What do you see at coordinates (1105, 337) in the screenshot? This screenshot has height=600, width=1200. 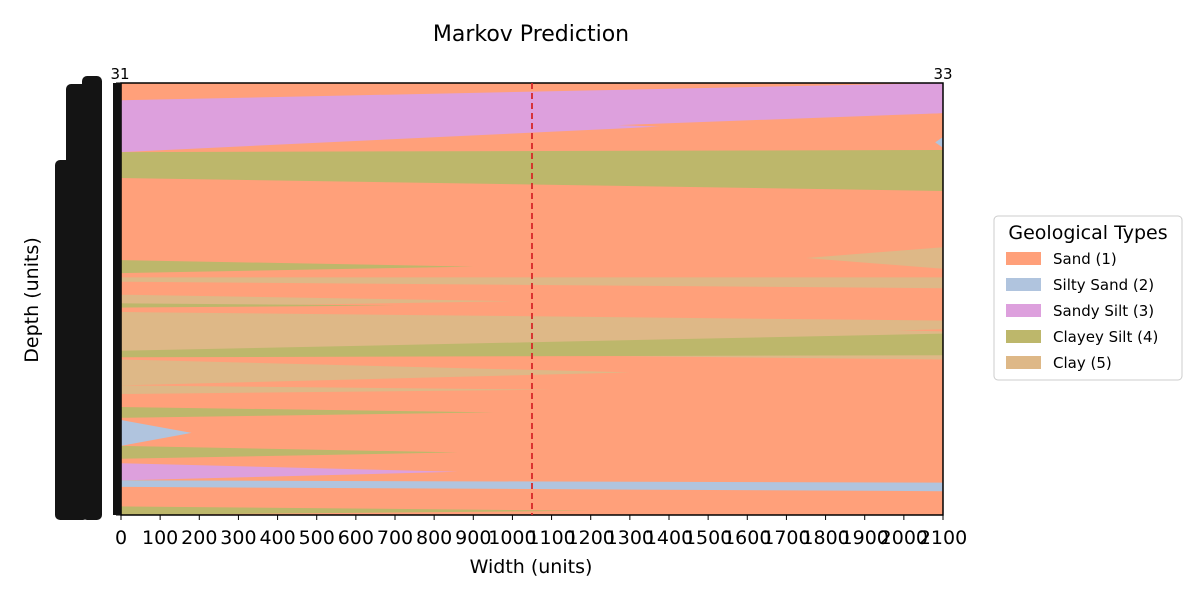 I see `legend-label-4: Clayey Silt (4)` at bounding box center [1105, 337].